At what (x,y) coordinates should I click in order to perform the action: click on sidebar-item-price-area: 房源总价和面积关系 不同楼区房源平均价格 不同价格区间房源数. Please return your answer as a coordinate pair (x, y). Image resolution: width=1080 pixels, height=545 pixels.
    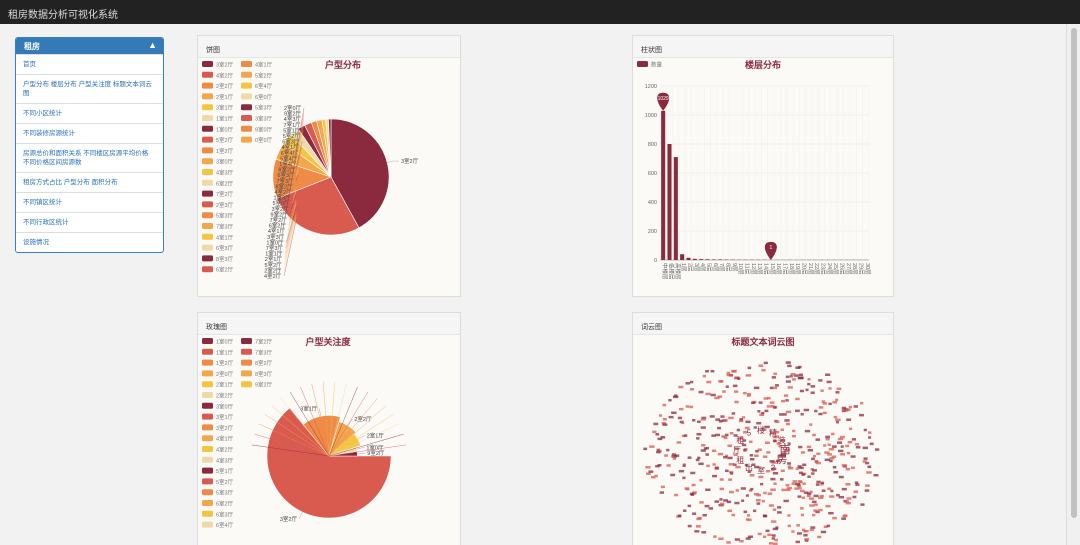
    Looking at the image, I should click on (89, 157).